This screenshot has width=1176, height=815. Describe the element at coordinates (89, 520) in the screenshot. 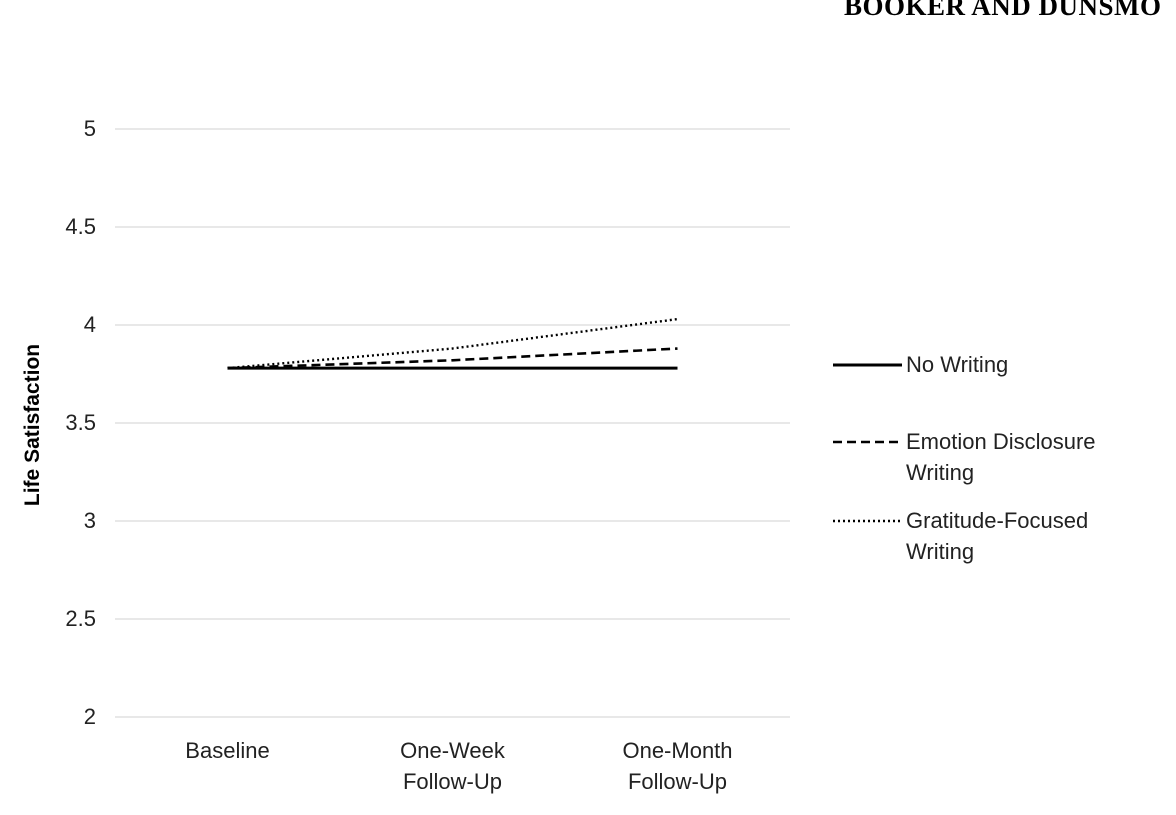

I see `y-tick-label: 3` at that location.